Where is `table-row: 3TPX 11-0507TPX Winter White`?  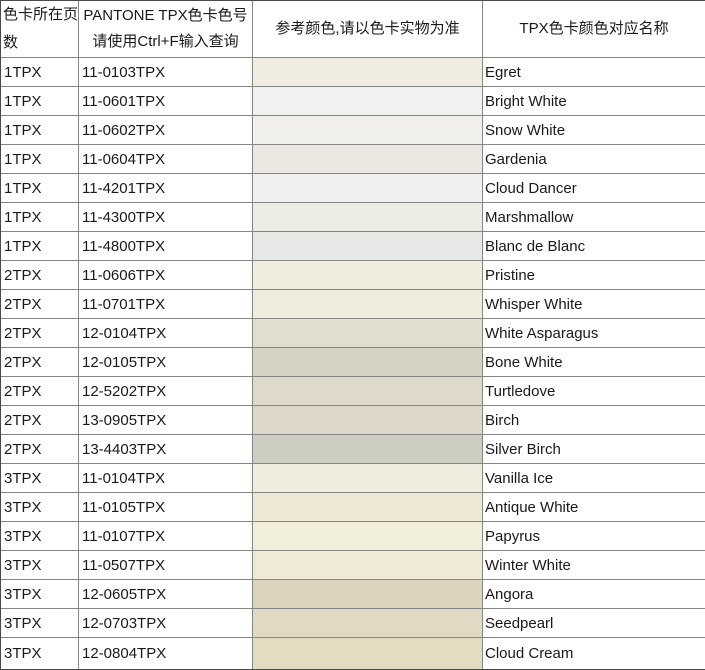 table-row: 3TPX 11-0507TPX Winter White is located at coordinates (352, 565).